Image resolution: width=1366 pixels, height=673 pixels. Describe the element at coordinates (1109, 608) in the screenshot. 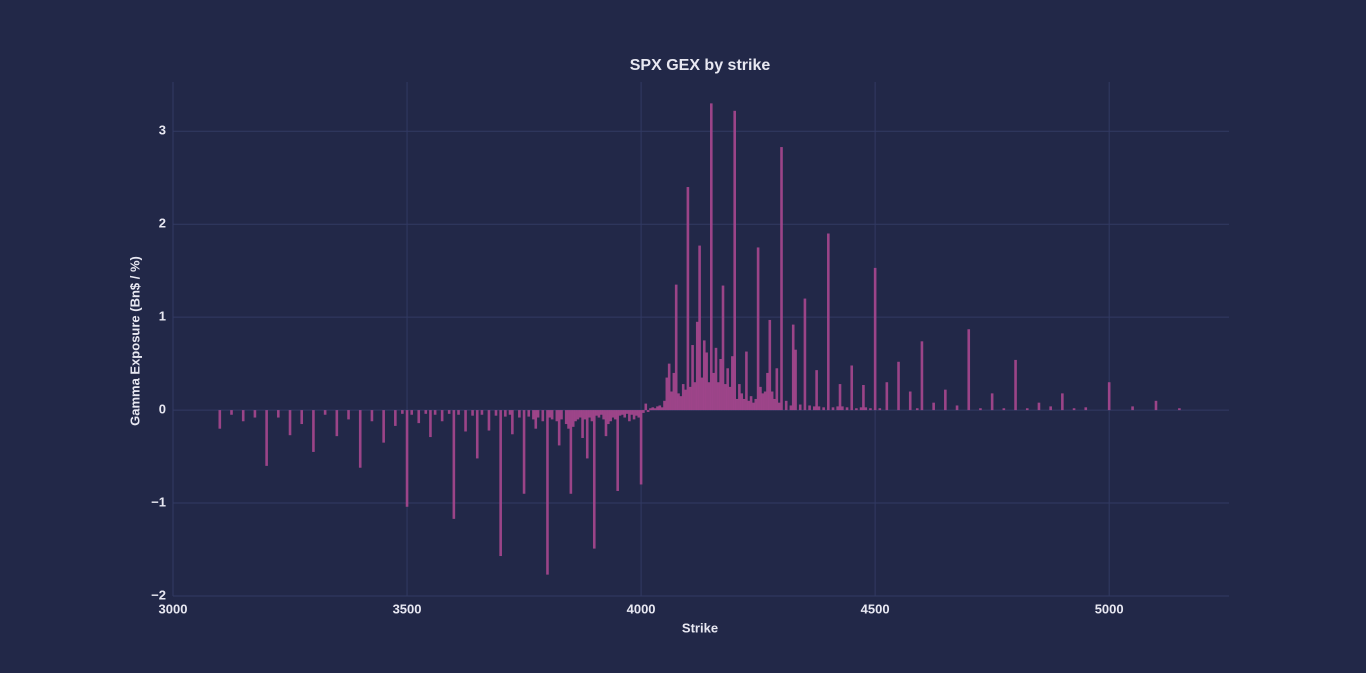

I see `x-tick-label: 5000` at that location.